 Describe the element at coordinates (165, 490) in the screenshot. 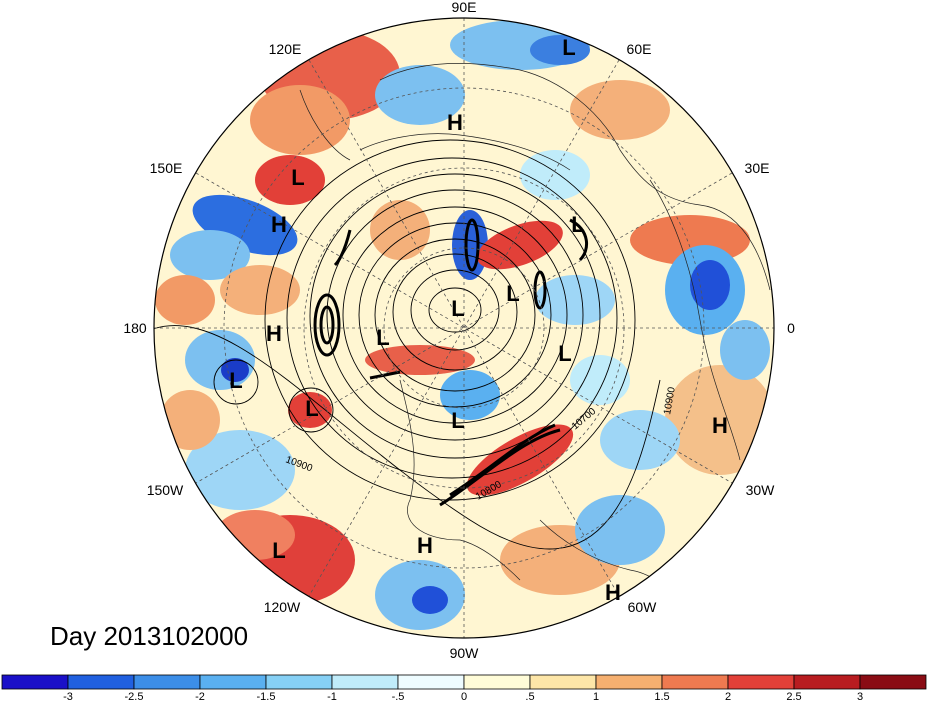

I see `lon-label-150W: 150W` at that location.